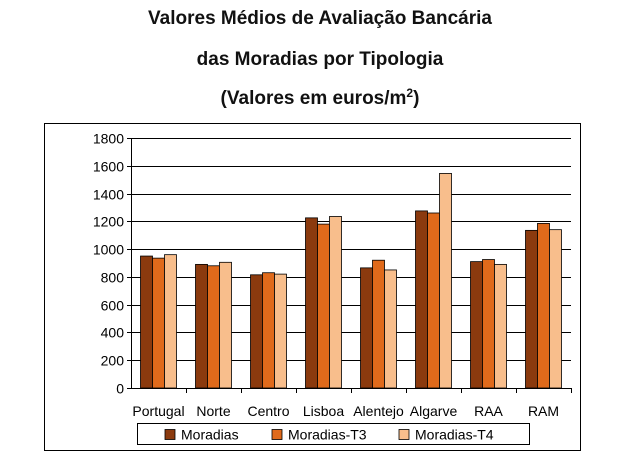  I want to click on bar-moradias-t4-centro, so click(280, 331).